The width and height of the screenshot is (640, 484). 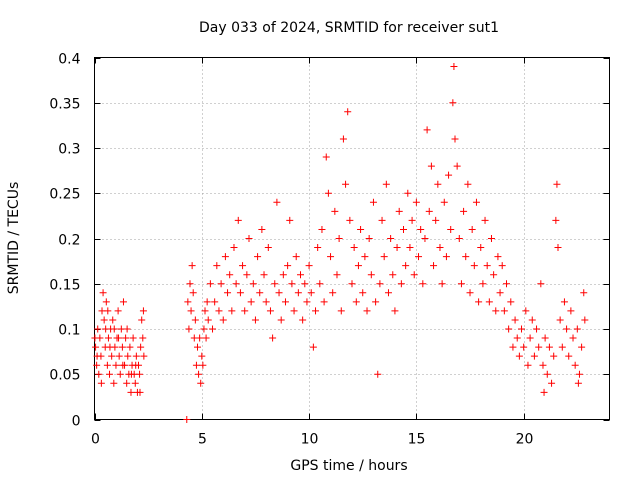 What do you see at coordinates (202, 440) in the screenshot?
I see `x-tick-label: 5` at bounding box center [202, 440].